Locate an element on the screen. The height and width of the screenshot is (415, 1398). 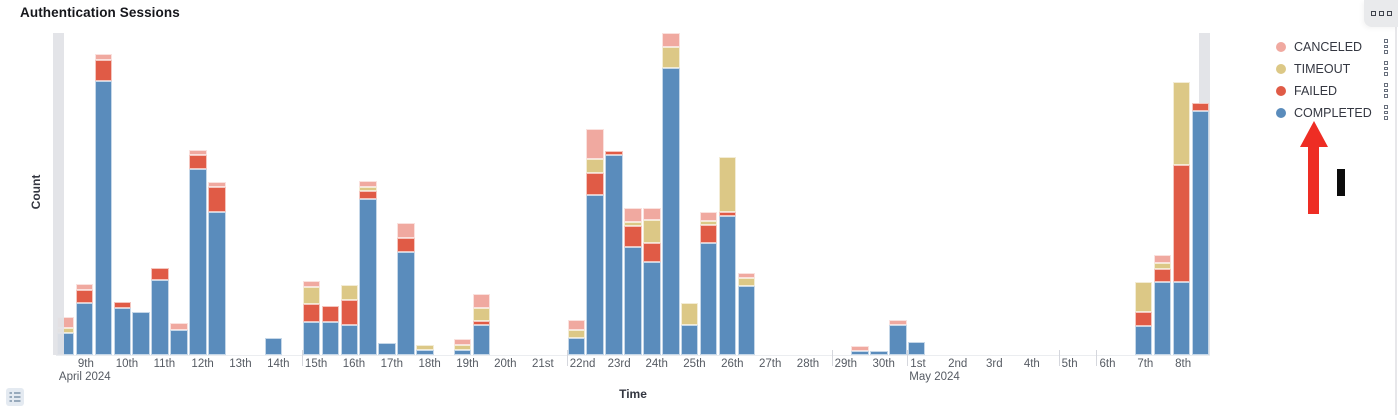
legend-item-canceled: CANCELED is located at coordinates (1336, 47).